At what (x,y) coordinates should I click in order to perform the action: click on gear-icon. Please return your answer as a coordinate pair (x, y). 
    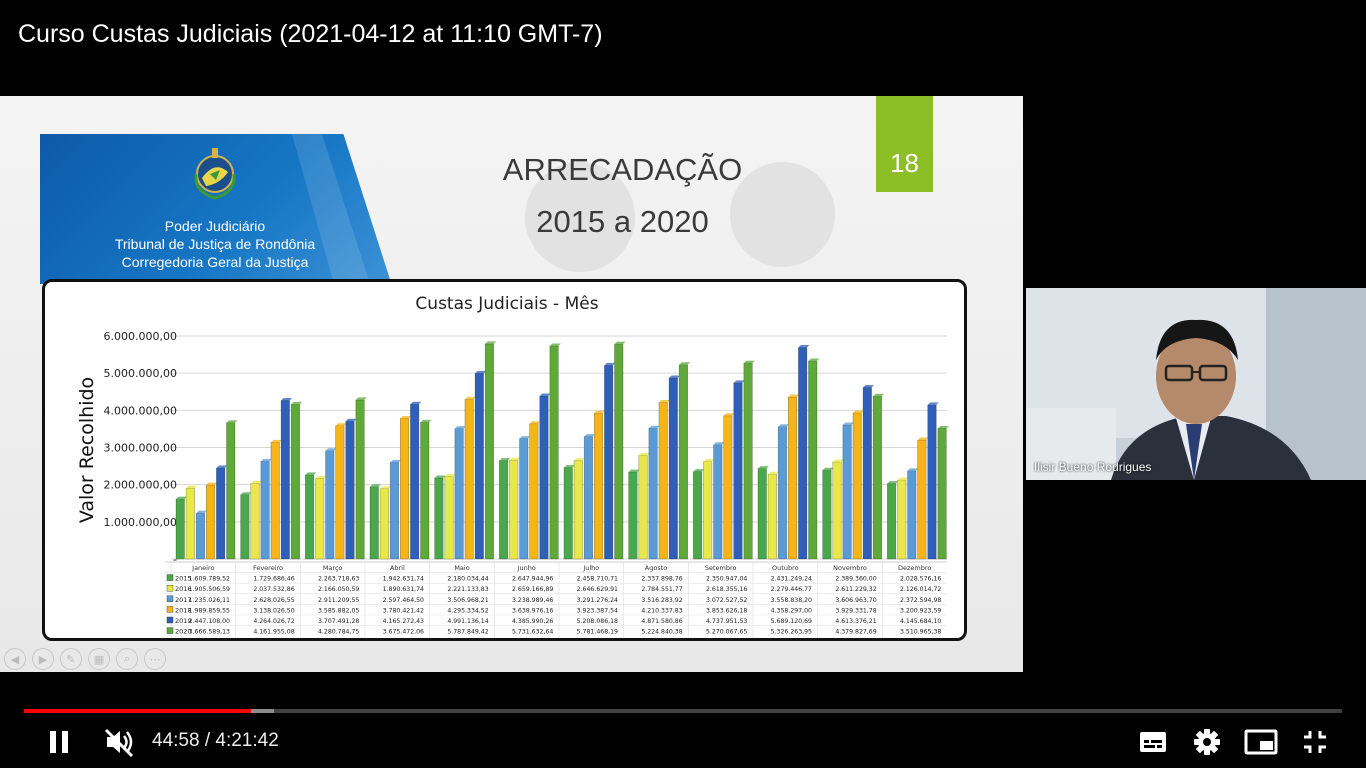
    Looking at the image, I should click on (1207, 742).